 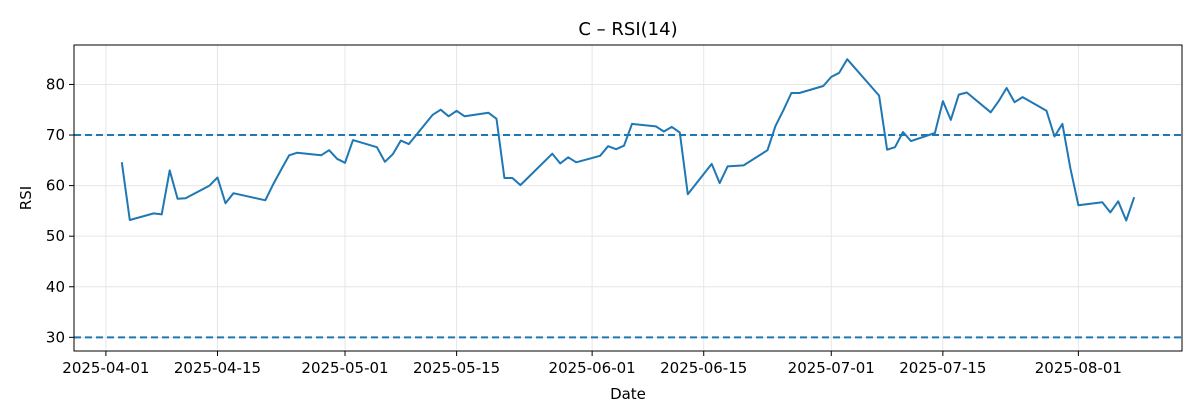 I want to click on y-axis-label: RSI, so click(x=26, y=198).